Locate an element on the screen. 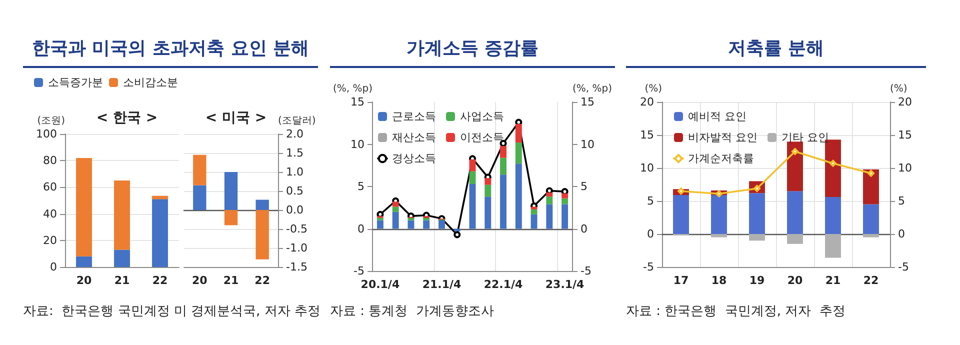 The image size is (960, 345). y2-tick-label: 1.0 is located at coordinates (295, 172).